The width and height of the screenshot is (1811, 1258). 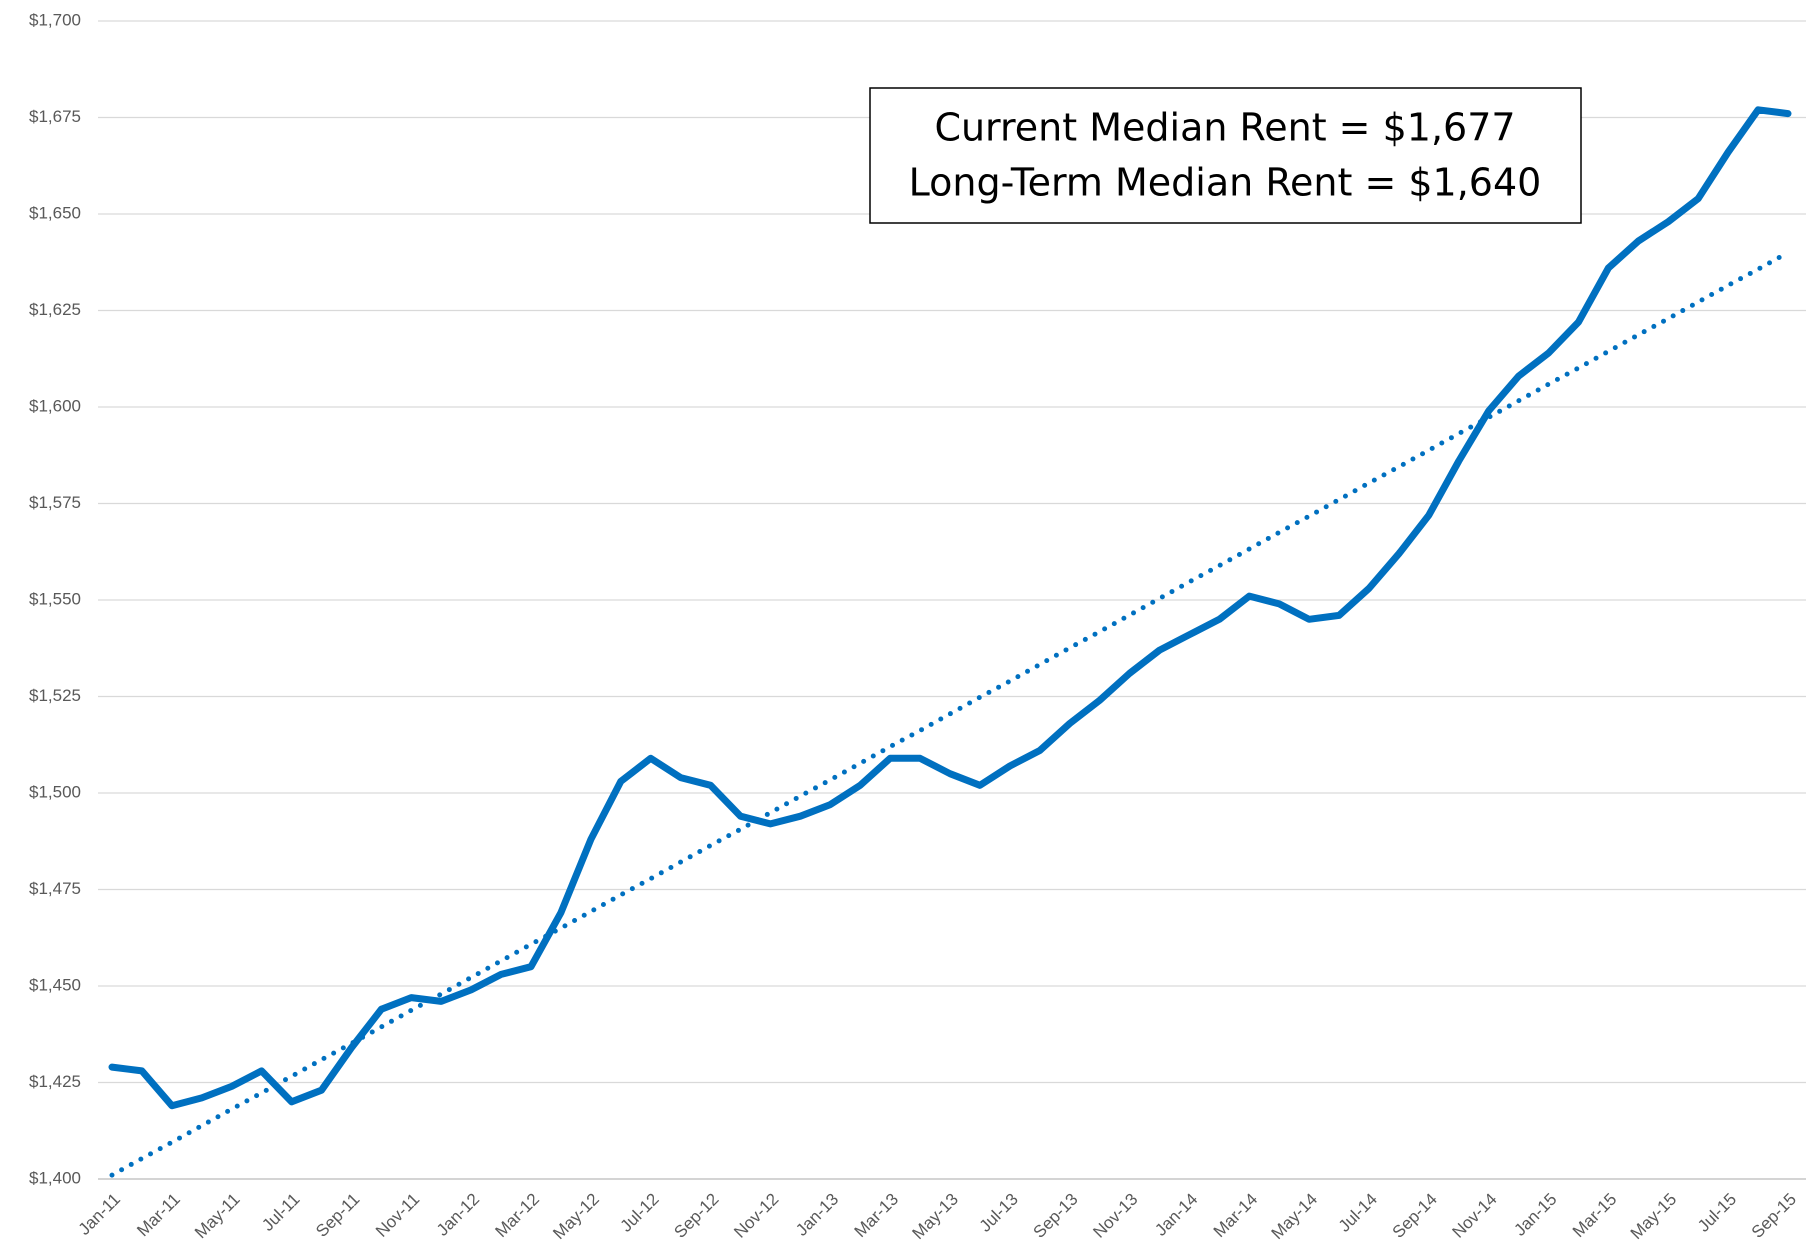 I want to click on x-tick-label: Sep-15, so click(x=1774, y=1216).